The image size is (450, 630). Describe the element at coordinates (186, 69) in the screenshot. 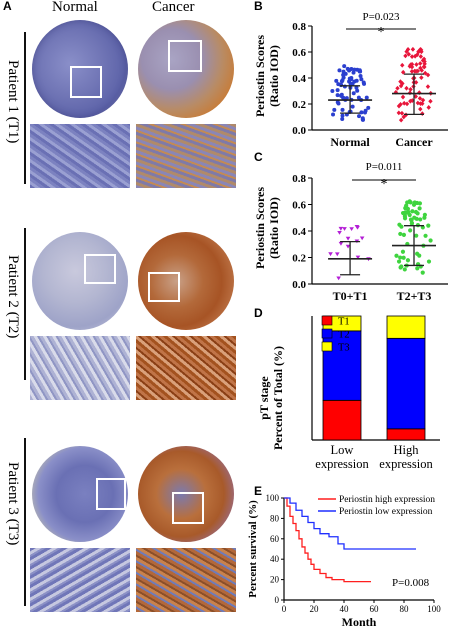

I see `p1-cancer-core-image` at that location.